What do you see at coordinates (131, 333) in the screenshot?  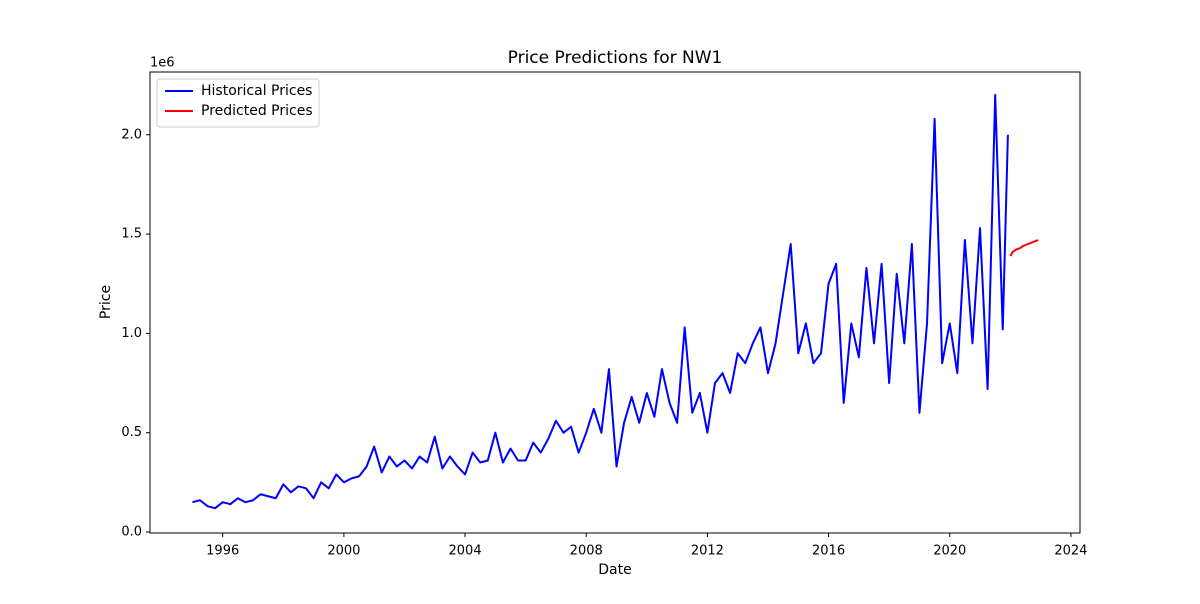 I see `y-tick-label: 1.0` at bounding box center [131, 333].